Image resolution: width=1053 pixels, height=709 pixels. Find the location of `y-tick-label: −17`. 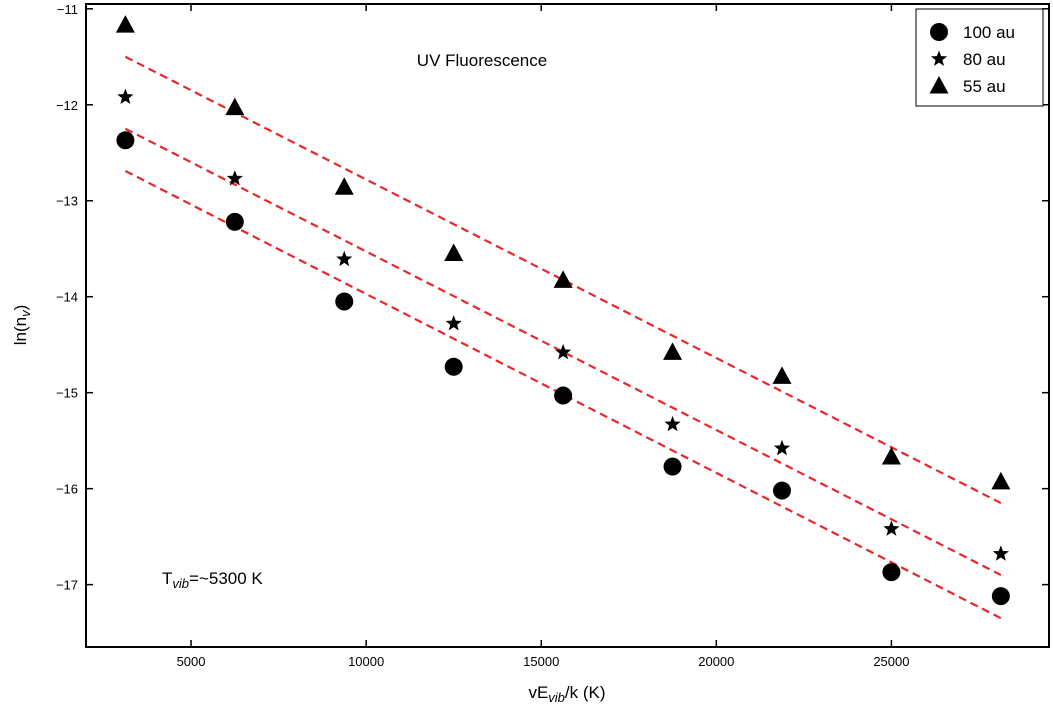

y-tick-label: −17 is located at coordinates (67, 585).